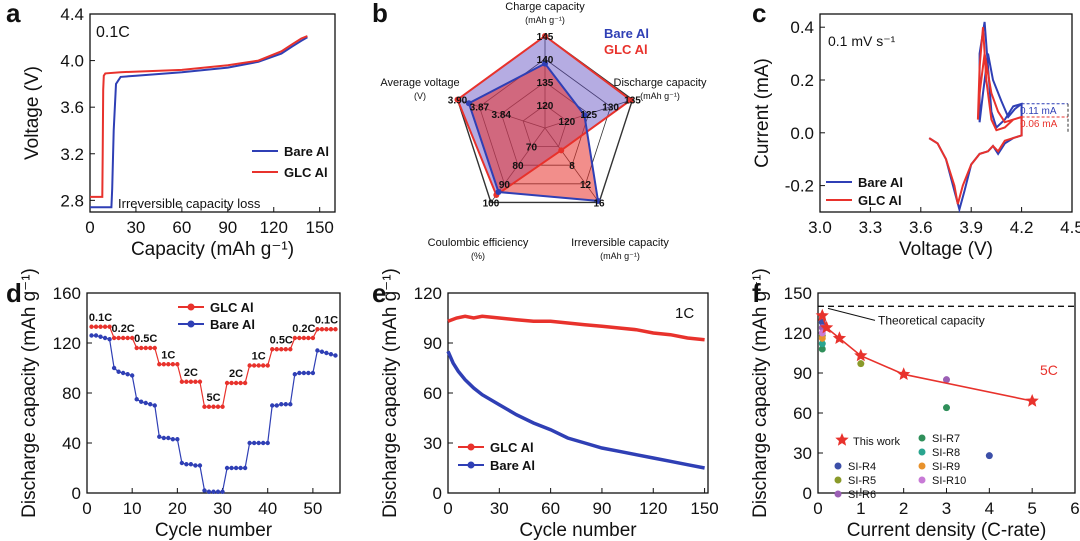  Describe the element at coordinates (971, 227) in the screenshot. I see `x-tick-label: 3.9` at that location.